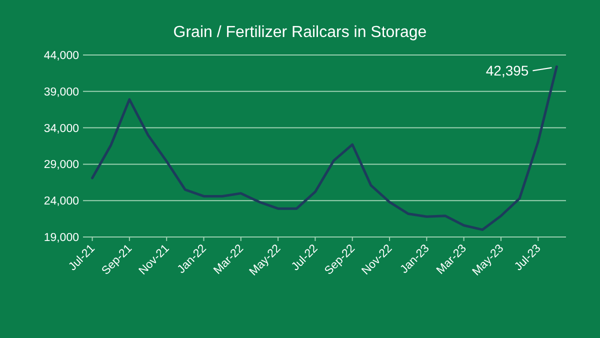 The image size is (600, 338). What do you see at coordinates (300, 32) in the screenshot?
I see `chart-title: Grain / Fertilizer Railcars in Storage` at bounding box center [300, 32].